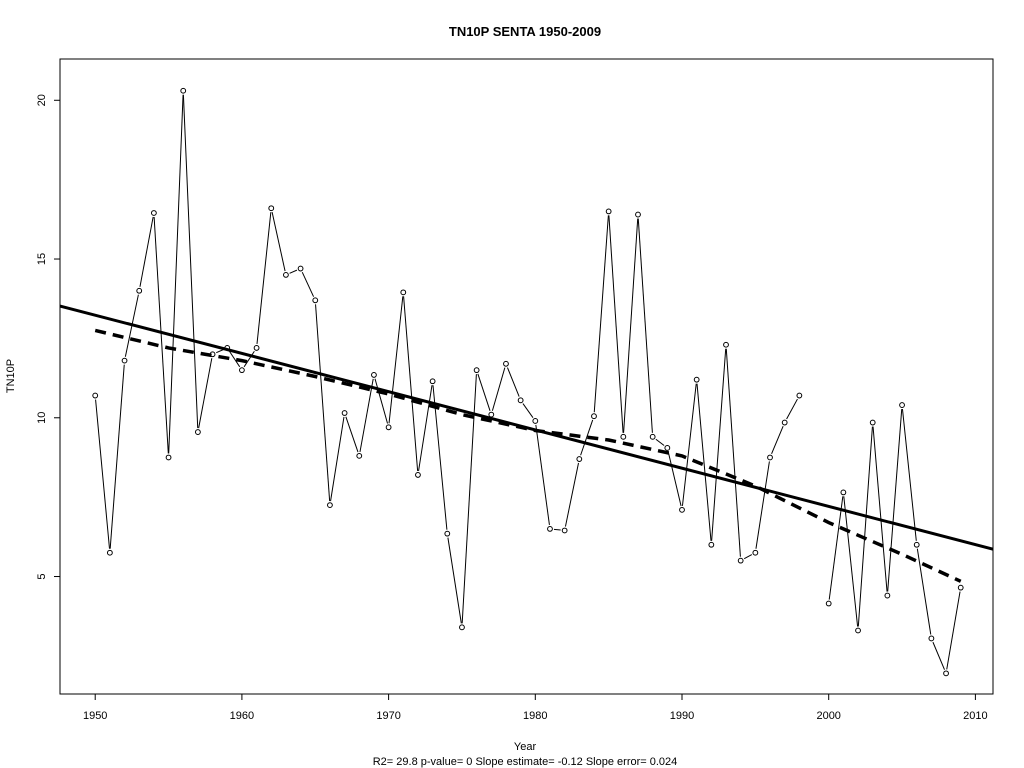  I want to click on x-tick-label: 1980, so click(535, 716).